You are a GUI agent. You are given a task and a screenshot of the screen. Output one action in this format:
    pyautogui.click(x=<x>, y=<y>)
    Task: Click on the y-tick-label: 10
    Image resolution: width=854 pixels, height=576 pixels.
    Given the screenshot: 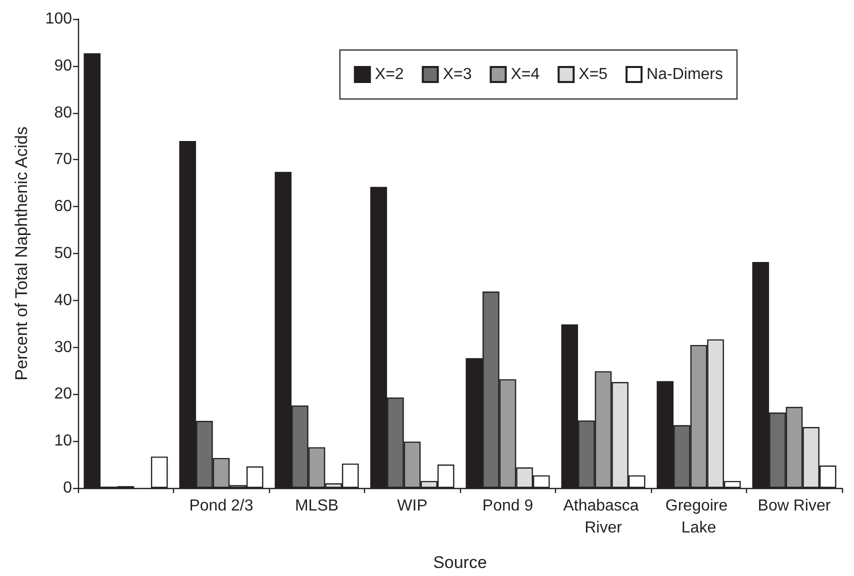 What is the action you would take?
    pyautogui.click(x=63, y=441)
    